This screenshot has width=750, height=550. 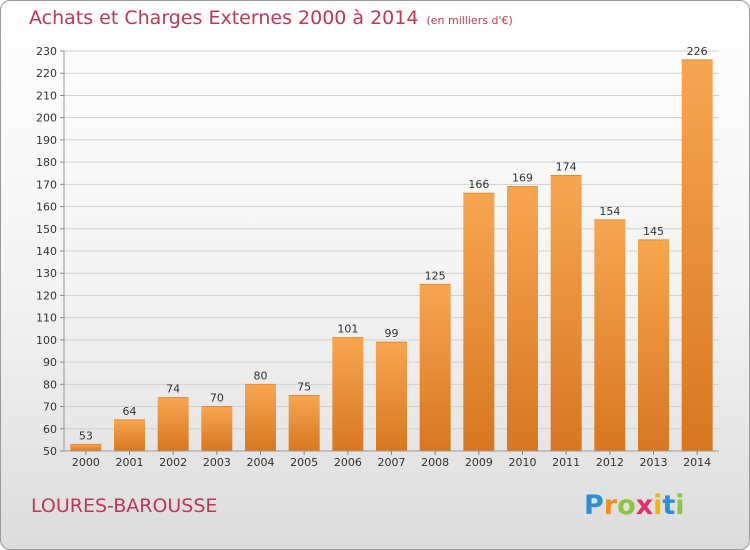 I want to click on proxiti-logo: Proxiti, so click(x=634, y=505).